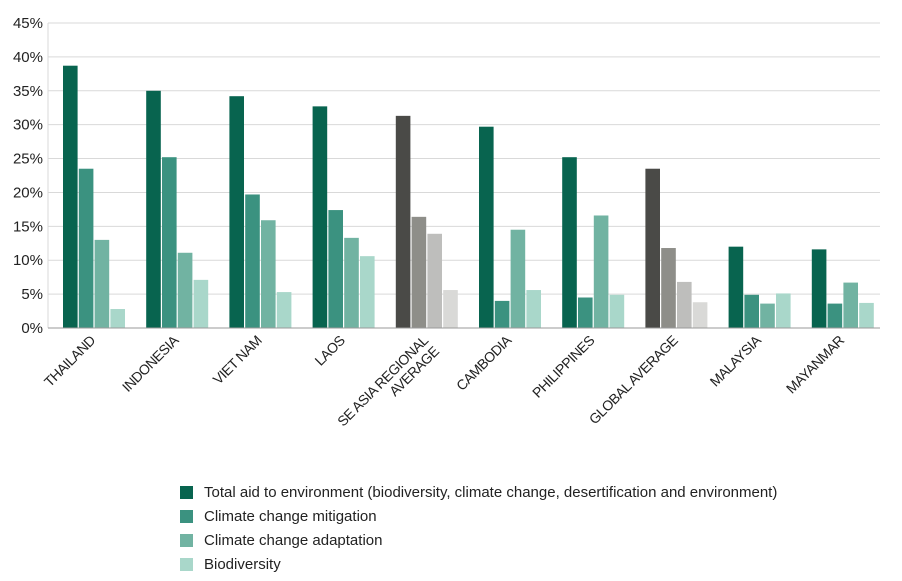 The image size is (902, 581). Describe the element at coordinates (28, 159) in the screenshot. I see `y-tick-label: 25%` at that location.